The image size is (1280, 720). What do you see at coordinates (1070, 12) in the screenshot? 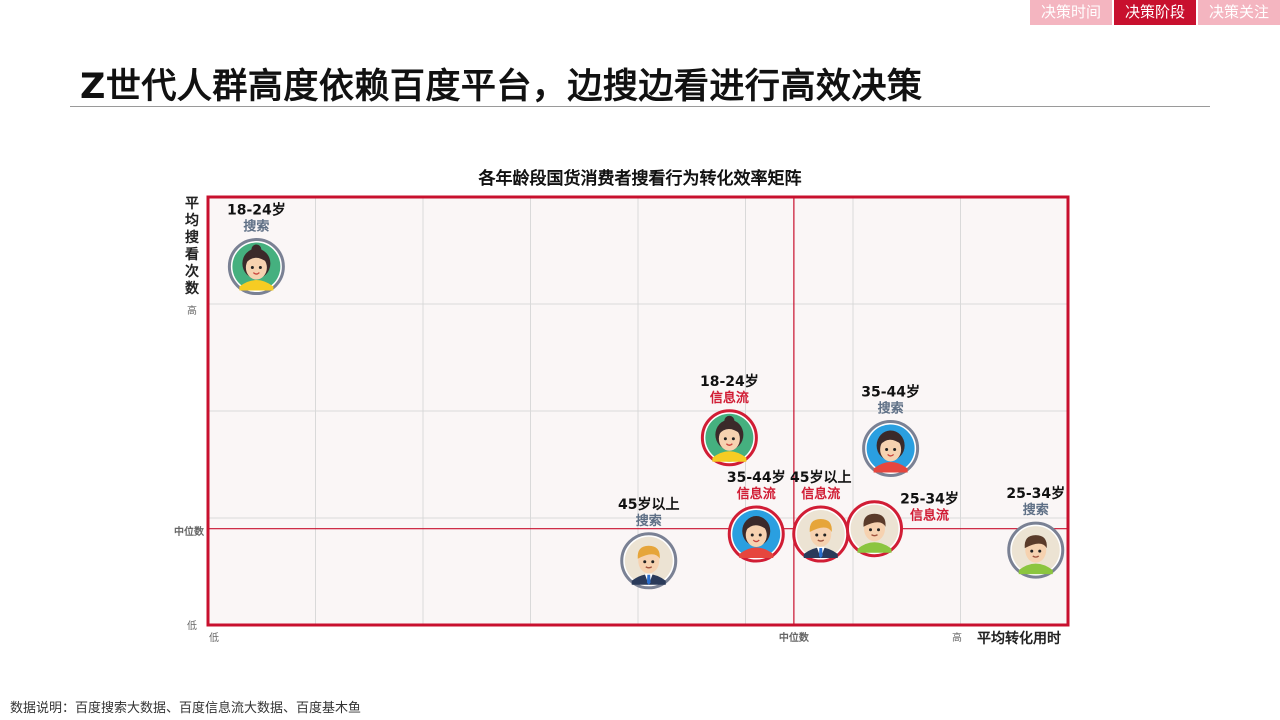
I see `tab-decision-time: 决策时间` at bounding box center [1070, 12].